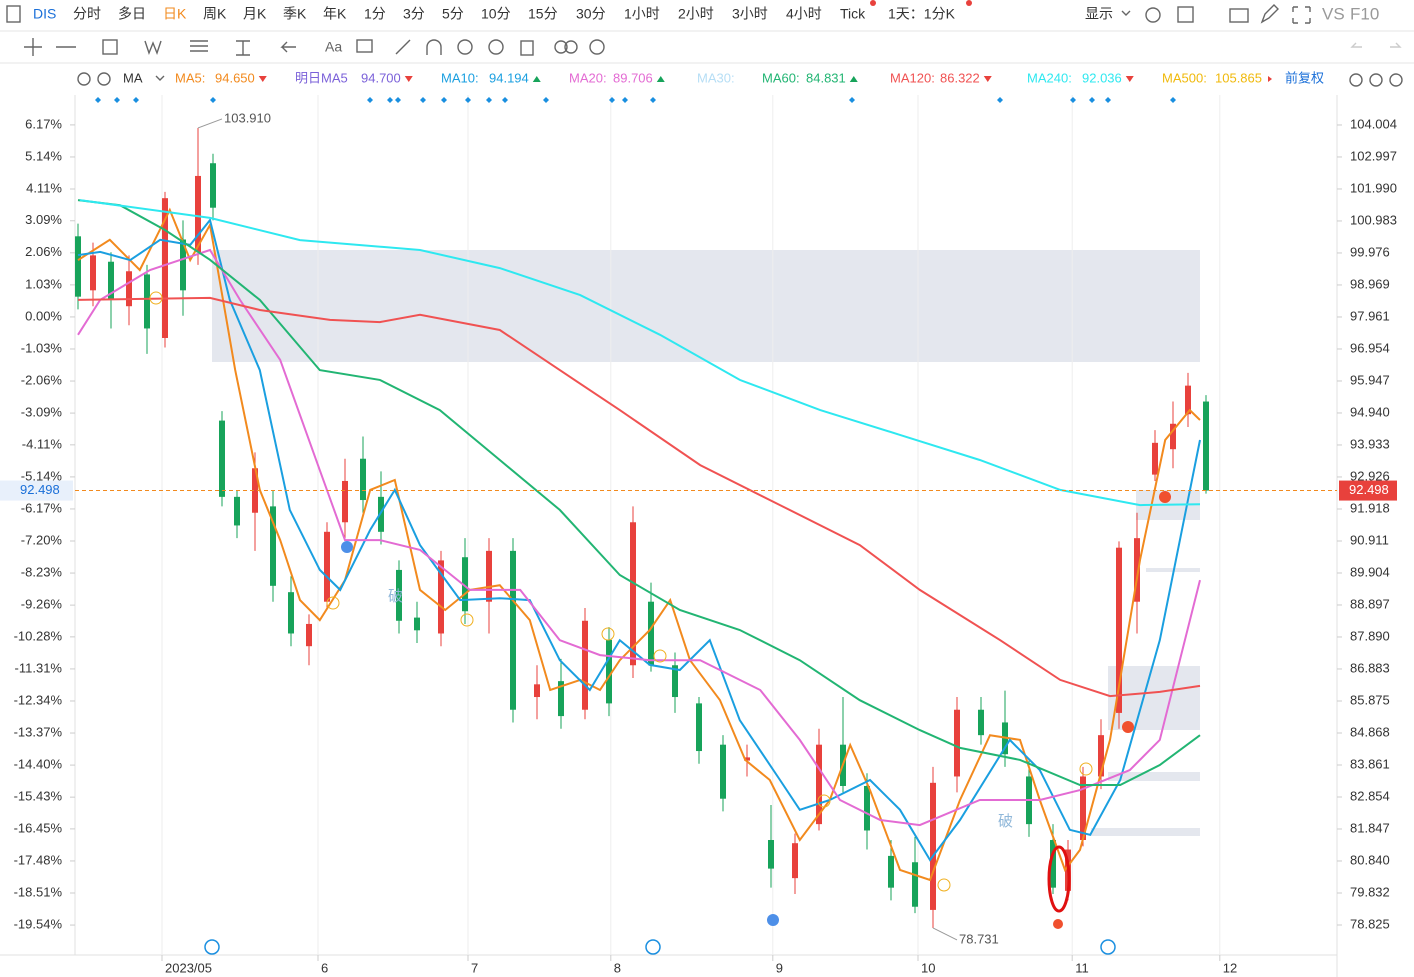  Describe the element at coordinates (321, 77) in the screenshot. I see `legend-name: 明日MA5` at that location.